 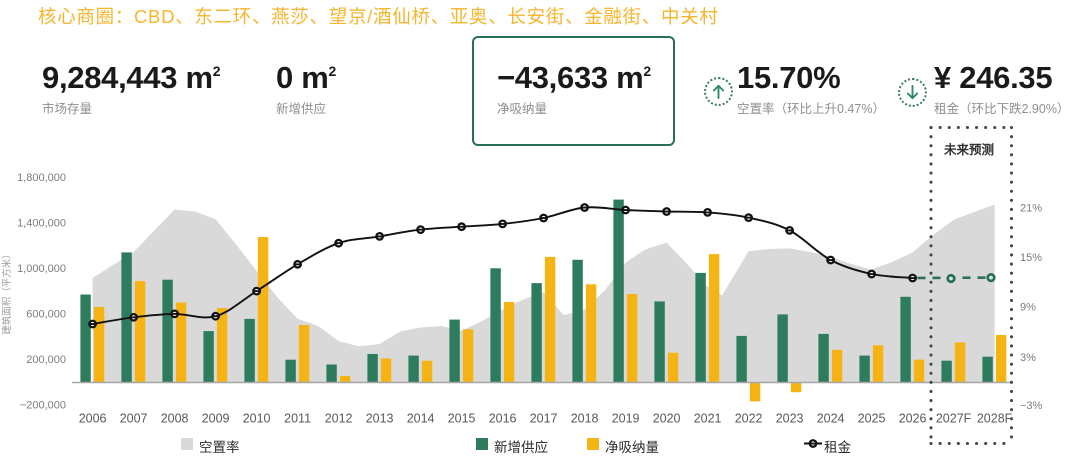 I want to click on svg-text: 2014, so click(x=421, y=419).